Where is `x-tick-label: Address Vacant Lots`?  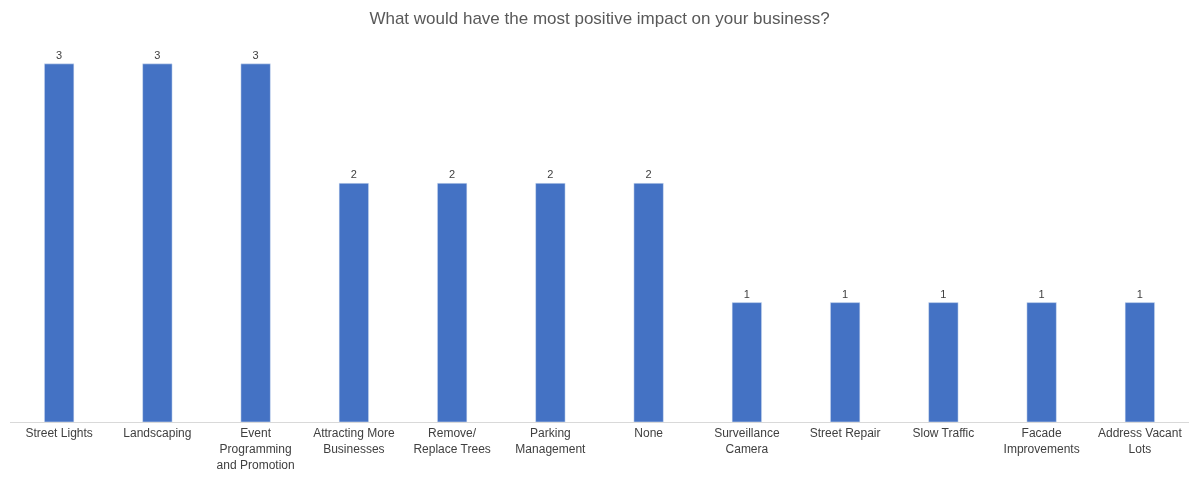 x-tick-label: Address Vacant Lots is located at coordinates (1140, 441).